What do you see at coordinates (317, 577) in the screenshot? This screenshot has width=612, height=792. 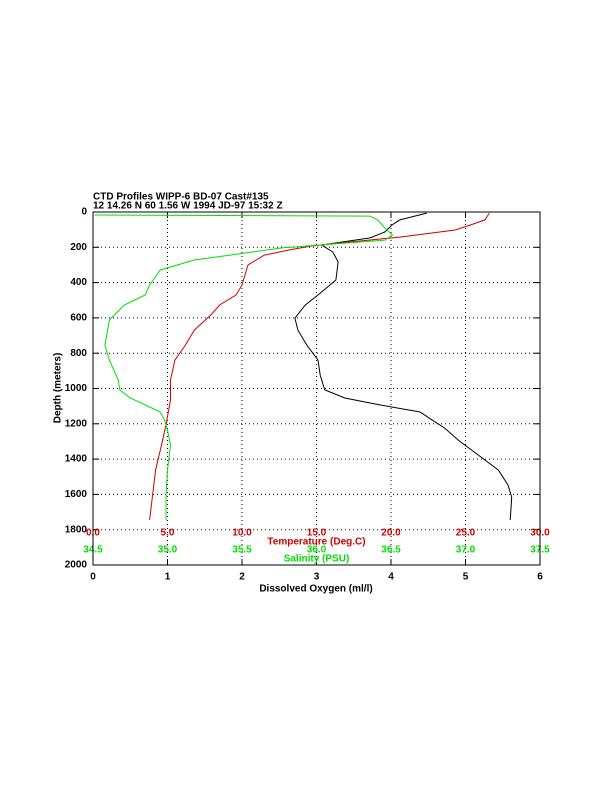 I see `x-tick-label: 3` at bounding box center [317, 577].